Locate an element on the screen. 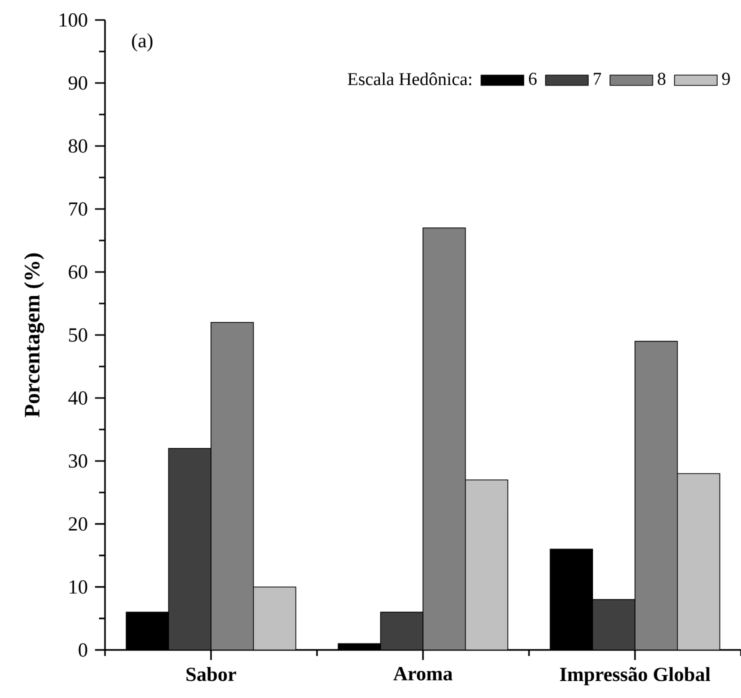  y-tick-label: 80 is located at coordinates (78, 146).